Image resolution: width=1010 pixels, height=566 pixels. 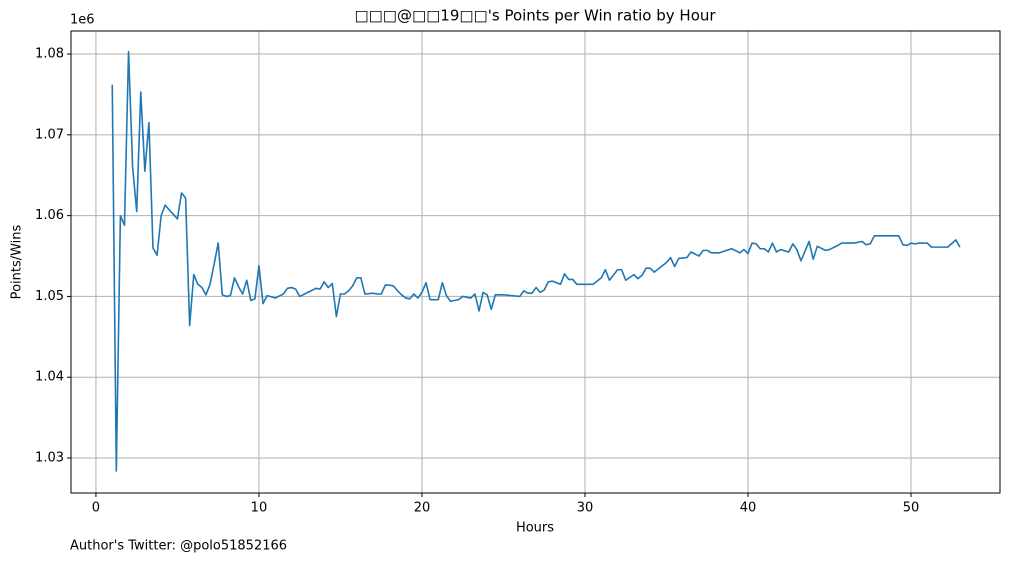 What do you see at coordinates (585, 508) in the screenshot?
I see `x-tick-label: 30` at bounding box center [585, 508].